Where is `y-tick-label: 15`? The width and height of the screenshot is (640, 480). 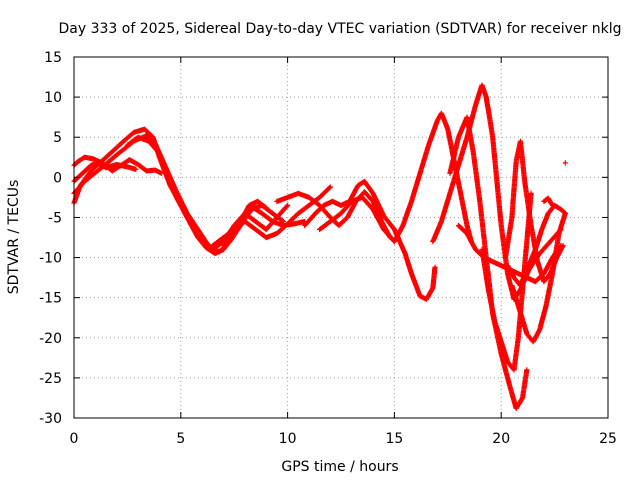
y-tick-label: 15 is located at coordinates (53, 58).